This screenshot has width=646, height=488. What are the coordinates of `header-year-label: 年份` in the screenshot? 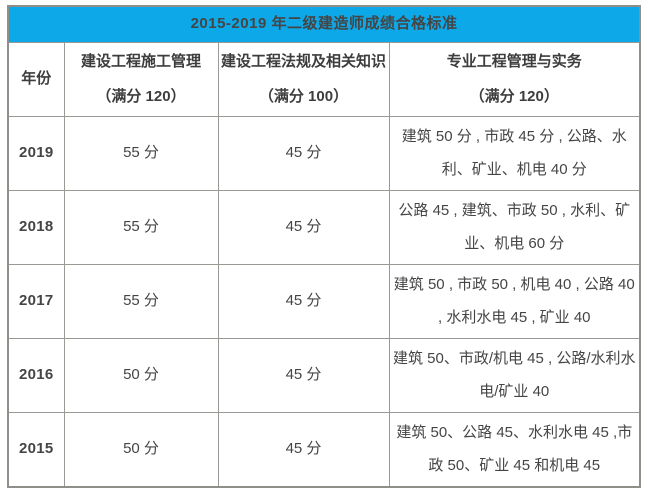 It's located at (36, 79).